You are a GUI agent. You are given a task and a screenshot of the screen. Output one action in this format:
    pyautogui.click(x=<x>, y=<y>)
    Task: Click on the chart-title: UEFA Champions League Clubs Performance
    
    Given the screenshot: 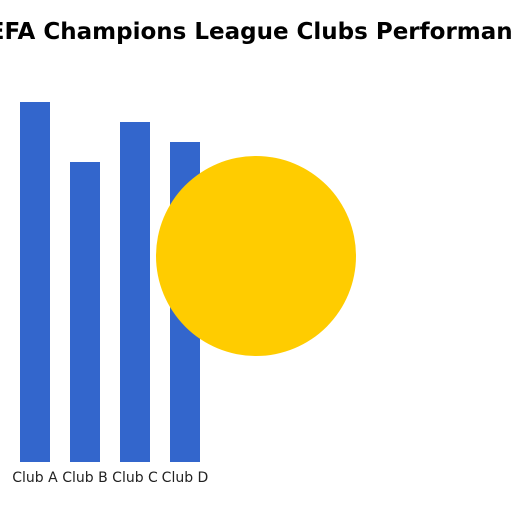 What is the action you would take?
    pyautogui.click(x=256, y=32)
    